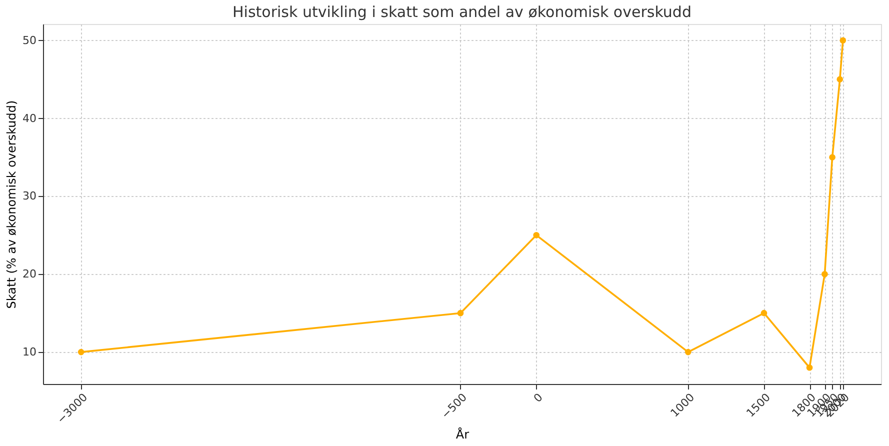  What do you see at coordinates (29, 118) in the screenshot?
I see `y-tick-label: 40` at bounding box center [29, 118].